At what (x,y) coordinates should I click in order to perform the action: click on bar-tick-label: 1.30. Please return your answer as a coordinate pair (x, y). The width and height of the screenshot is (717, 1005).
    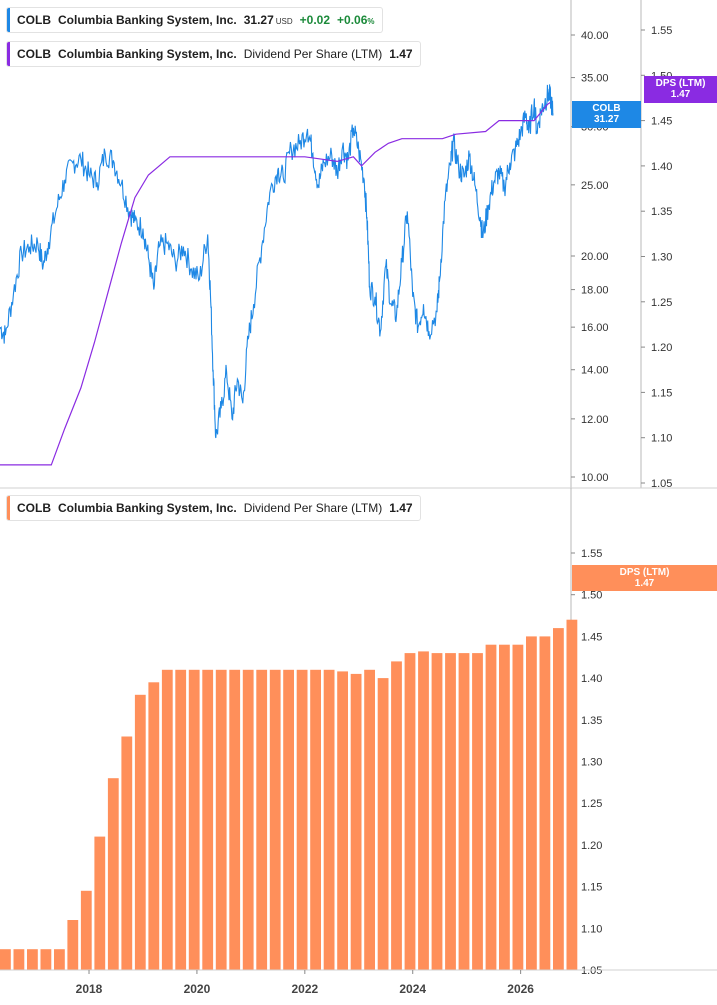
    Looking at the image, I should click on (591, 763).